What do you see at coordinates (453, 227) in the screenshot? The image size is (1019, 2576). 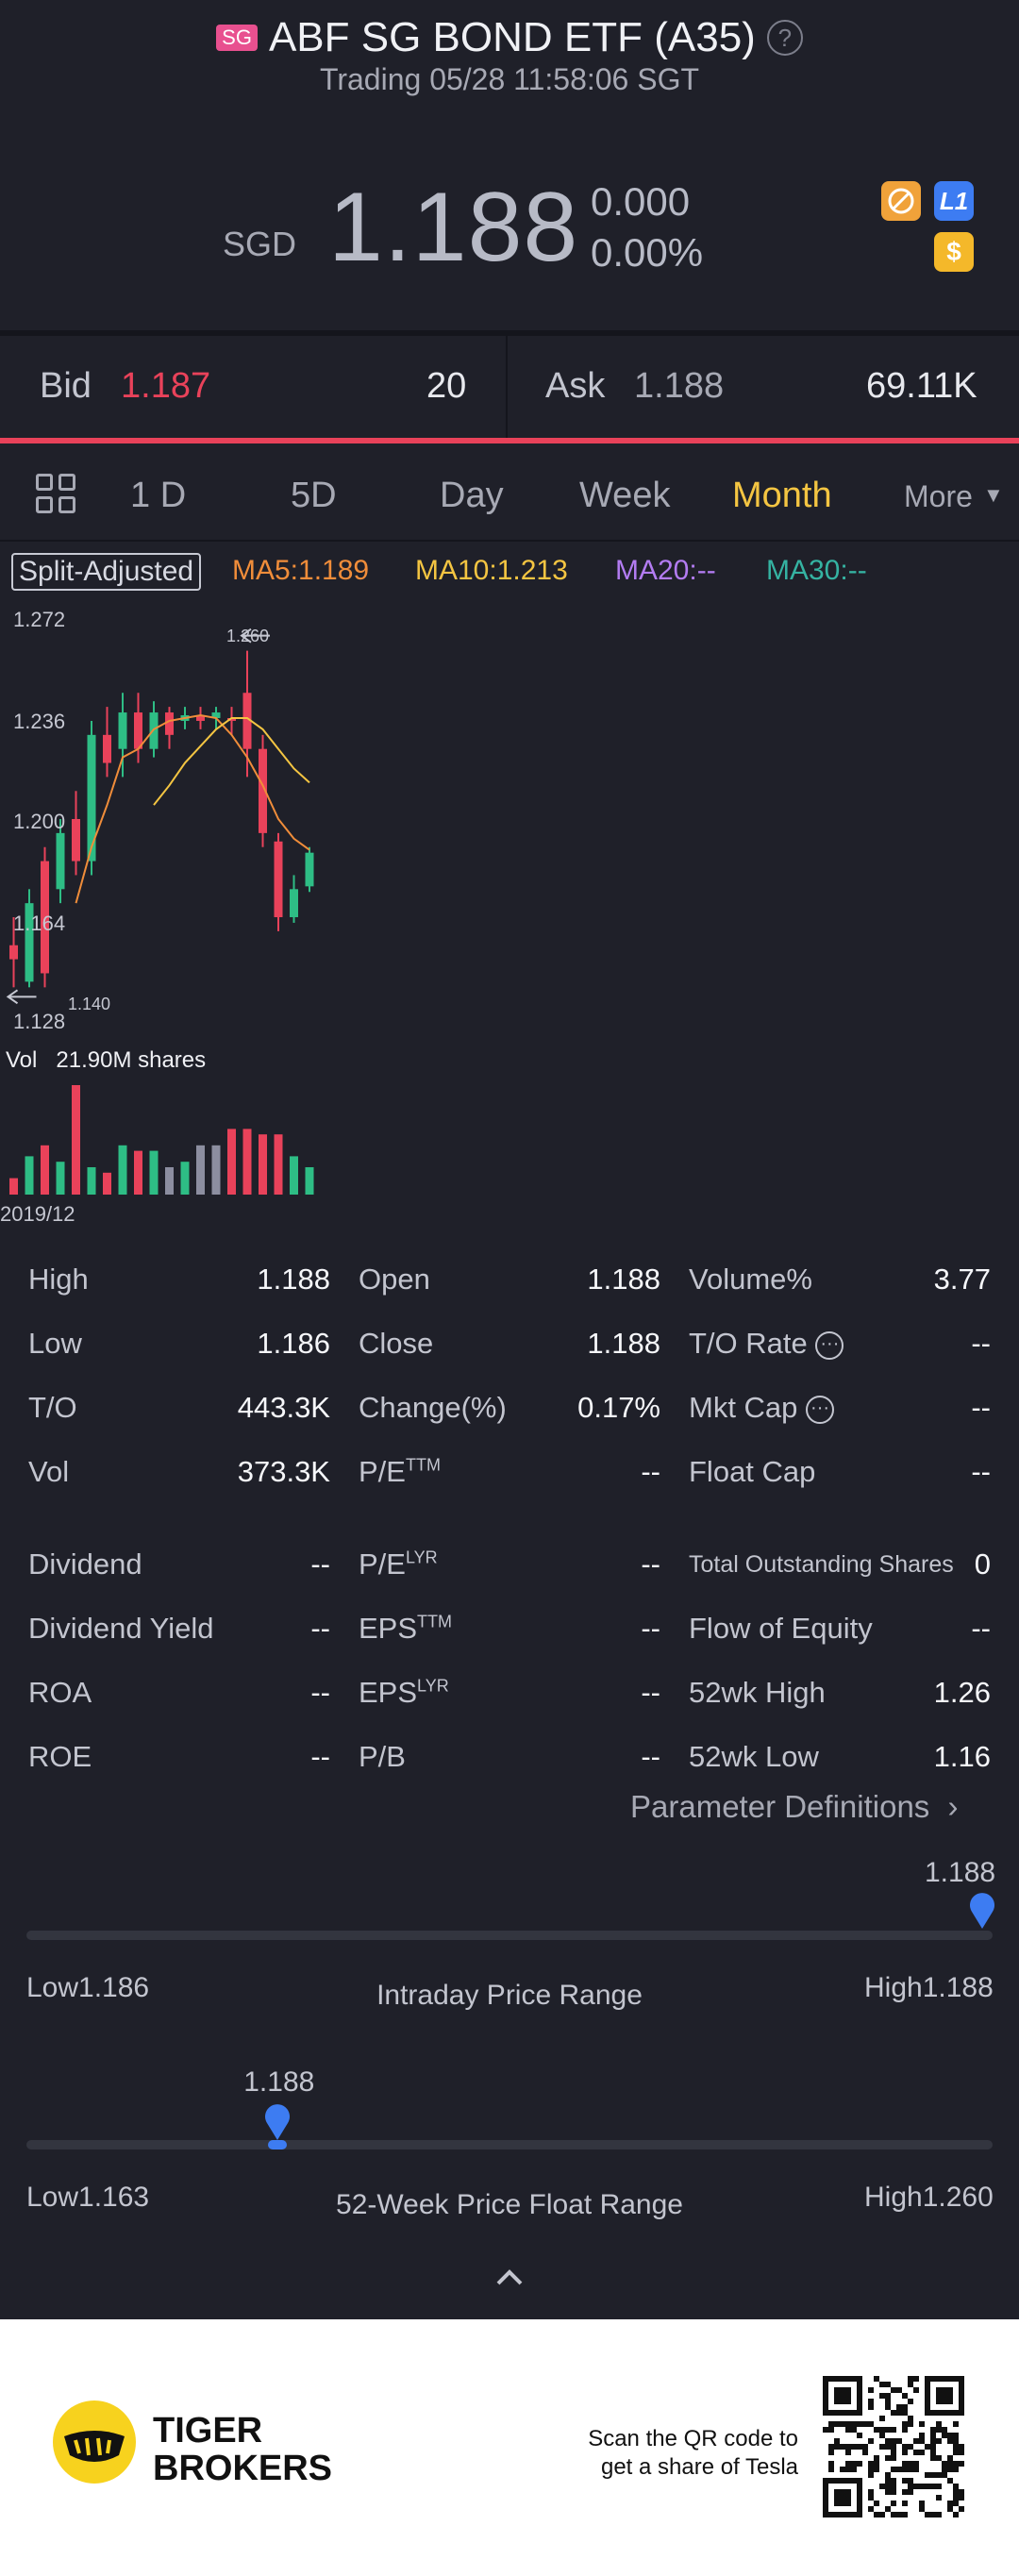 I see `last-price: 1.188` at bounding box center [453, 227].